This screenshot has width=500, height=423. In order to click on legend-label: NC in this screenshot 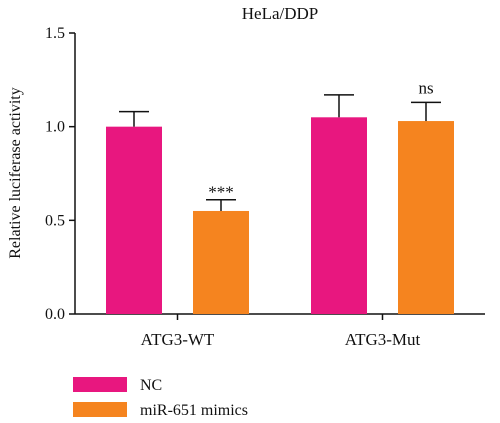, I will do `click(151, 385)`.